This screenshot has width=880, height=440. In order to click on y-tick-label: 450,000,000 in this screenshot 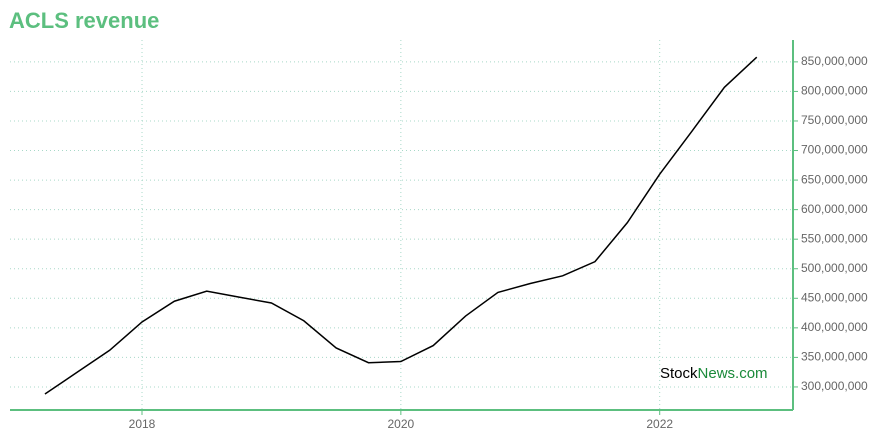, I will do `click(834, 297)`.